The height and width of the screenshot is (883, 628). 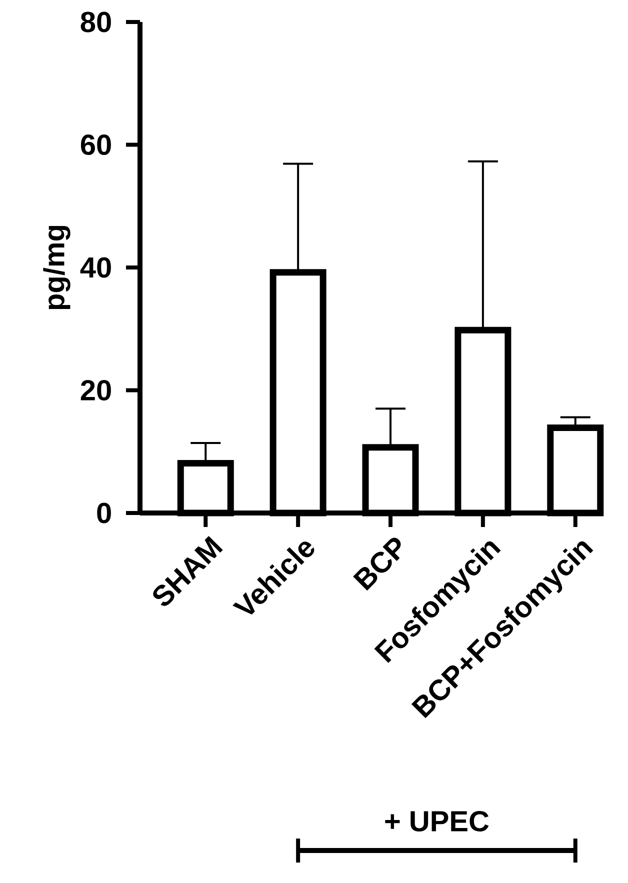 What do you see at coordinates (95, 267) in the screenshot?
I see `y-tick-label: 40` at bounding box center [95, 267].